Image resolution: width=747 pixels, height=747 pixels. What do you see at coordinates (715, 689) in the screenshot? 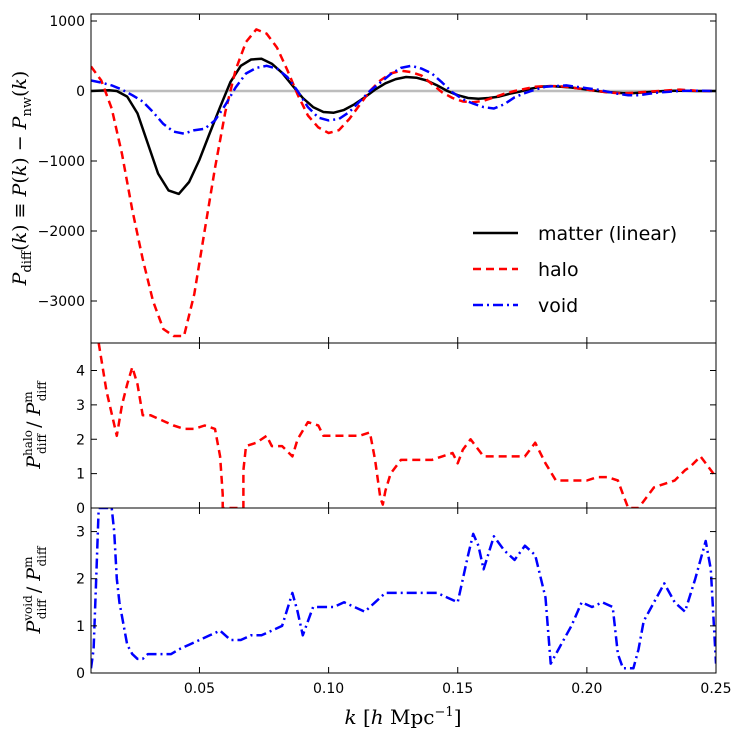
I see `x-tick-label: 0.25` at bounding box center [715, 689].